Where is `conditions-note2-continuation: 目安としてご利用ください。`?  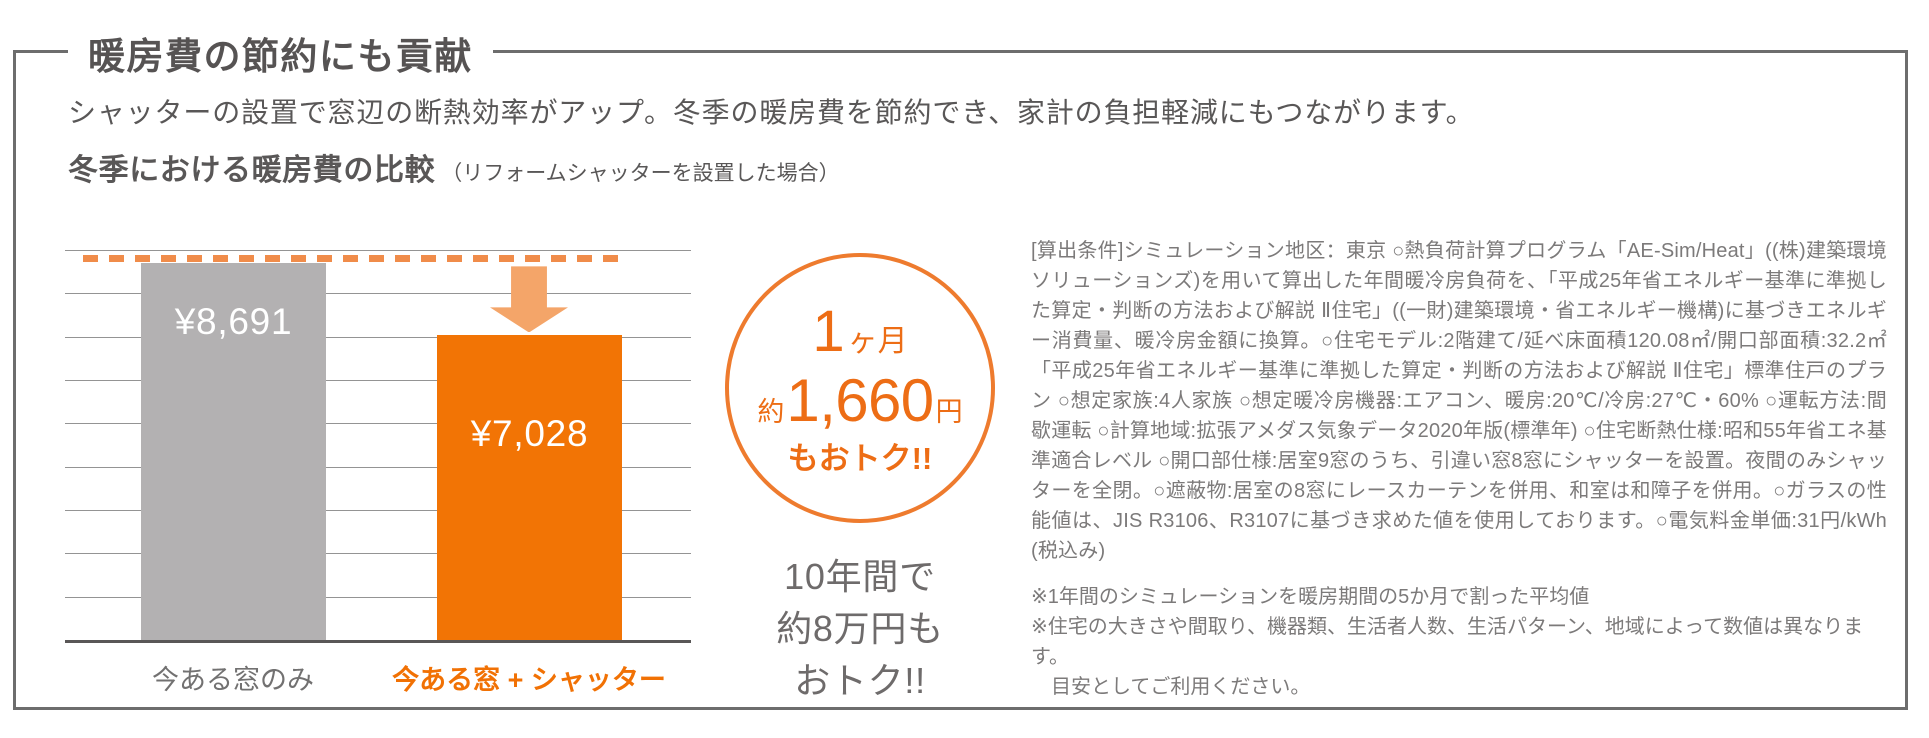 conditions-note2-continuation: 目安としてご利用ください。 is located at coordinates (1181, 687).